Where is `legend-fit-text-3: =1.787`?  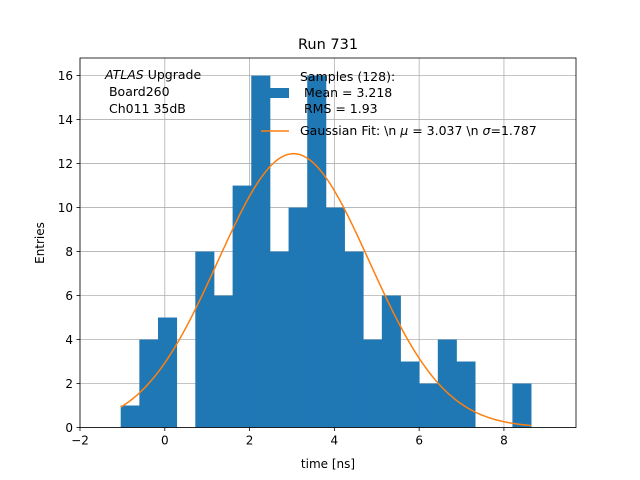
legend-fit-text-3: =1.787 is located at coordinates (513, 130).